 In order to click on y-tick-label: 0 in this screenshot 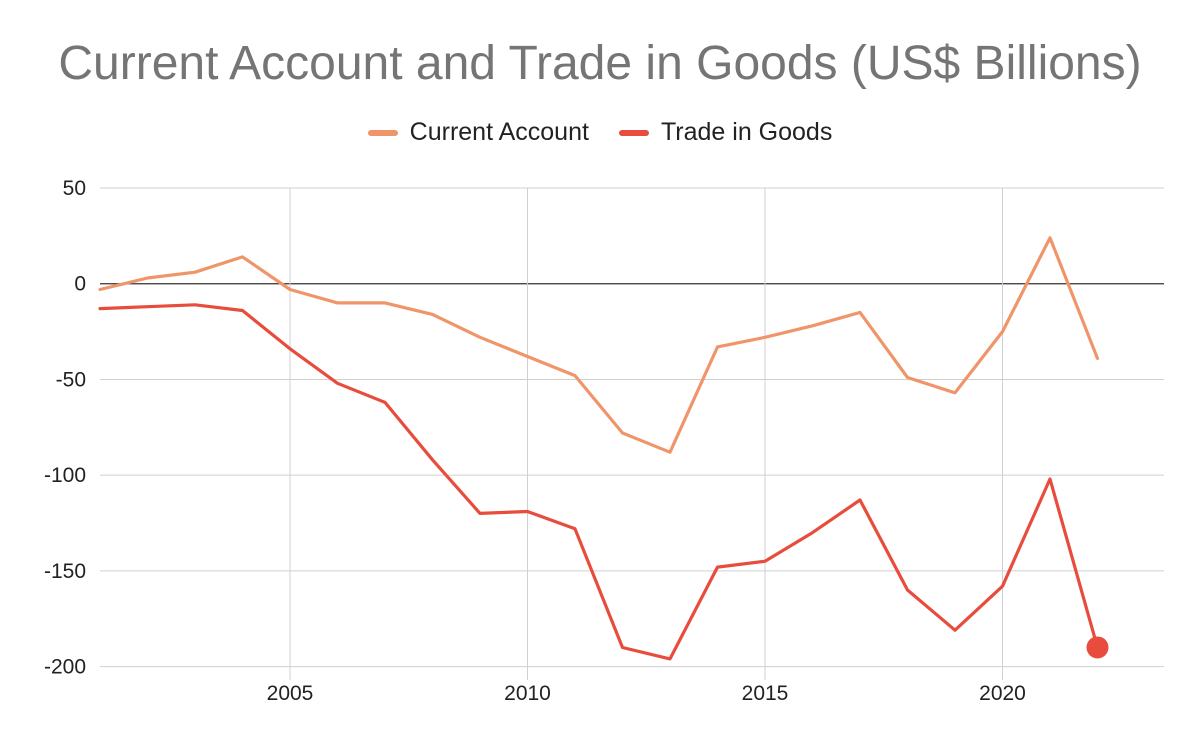, I will do `click(80, 284)`.